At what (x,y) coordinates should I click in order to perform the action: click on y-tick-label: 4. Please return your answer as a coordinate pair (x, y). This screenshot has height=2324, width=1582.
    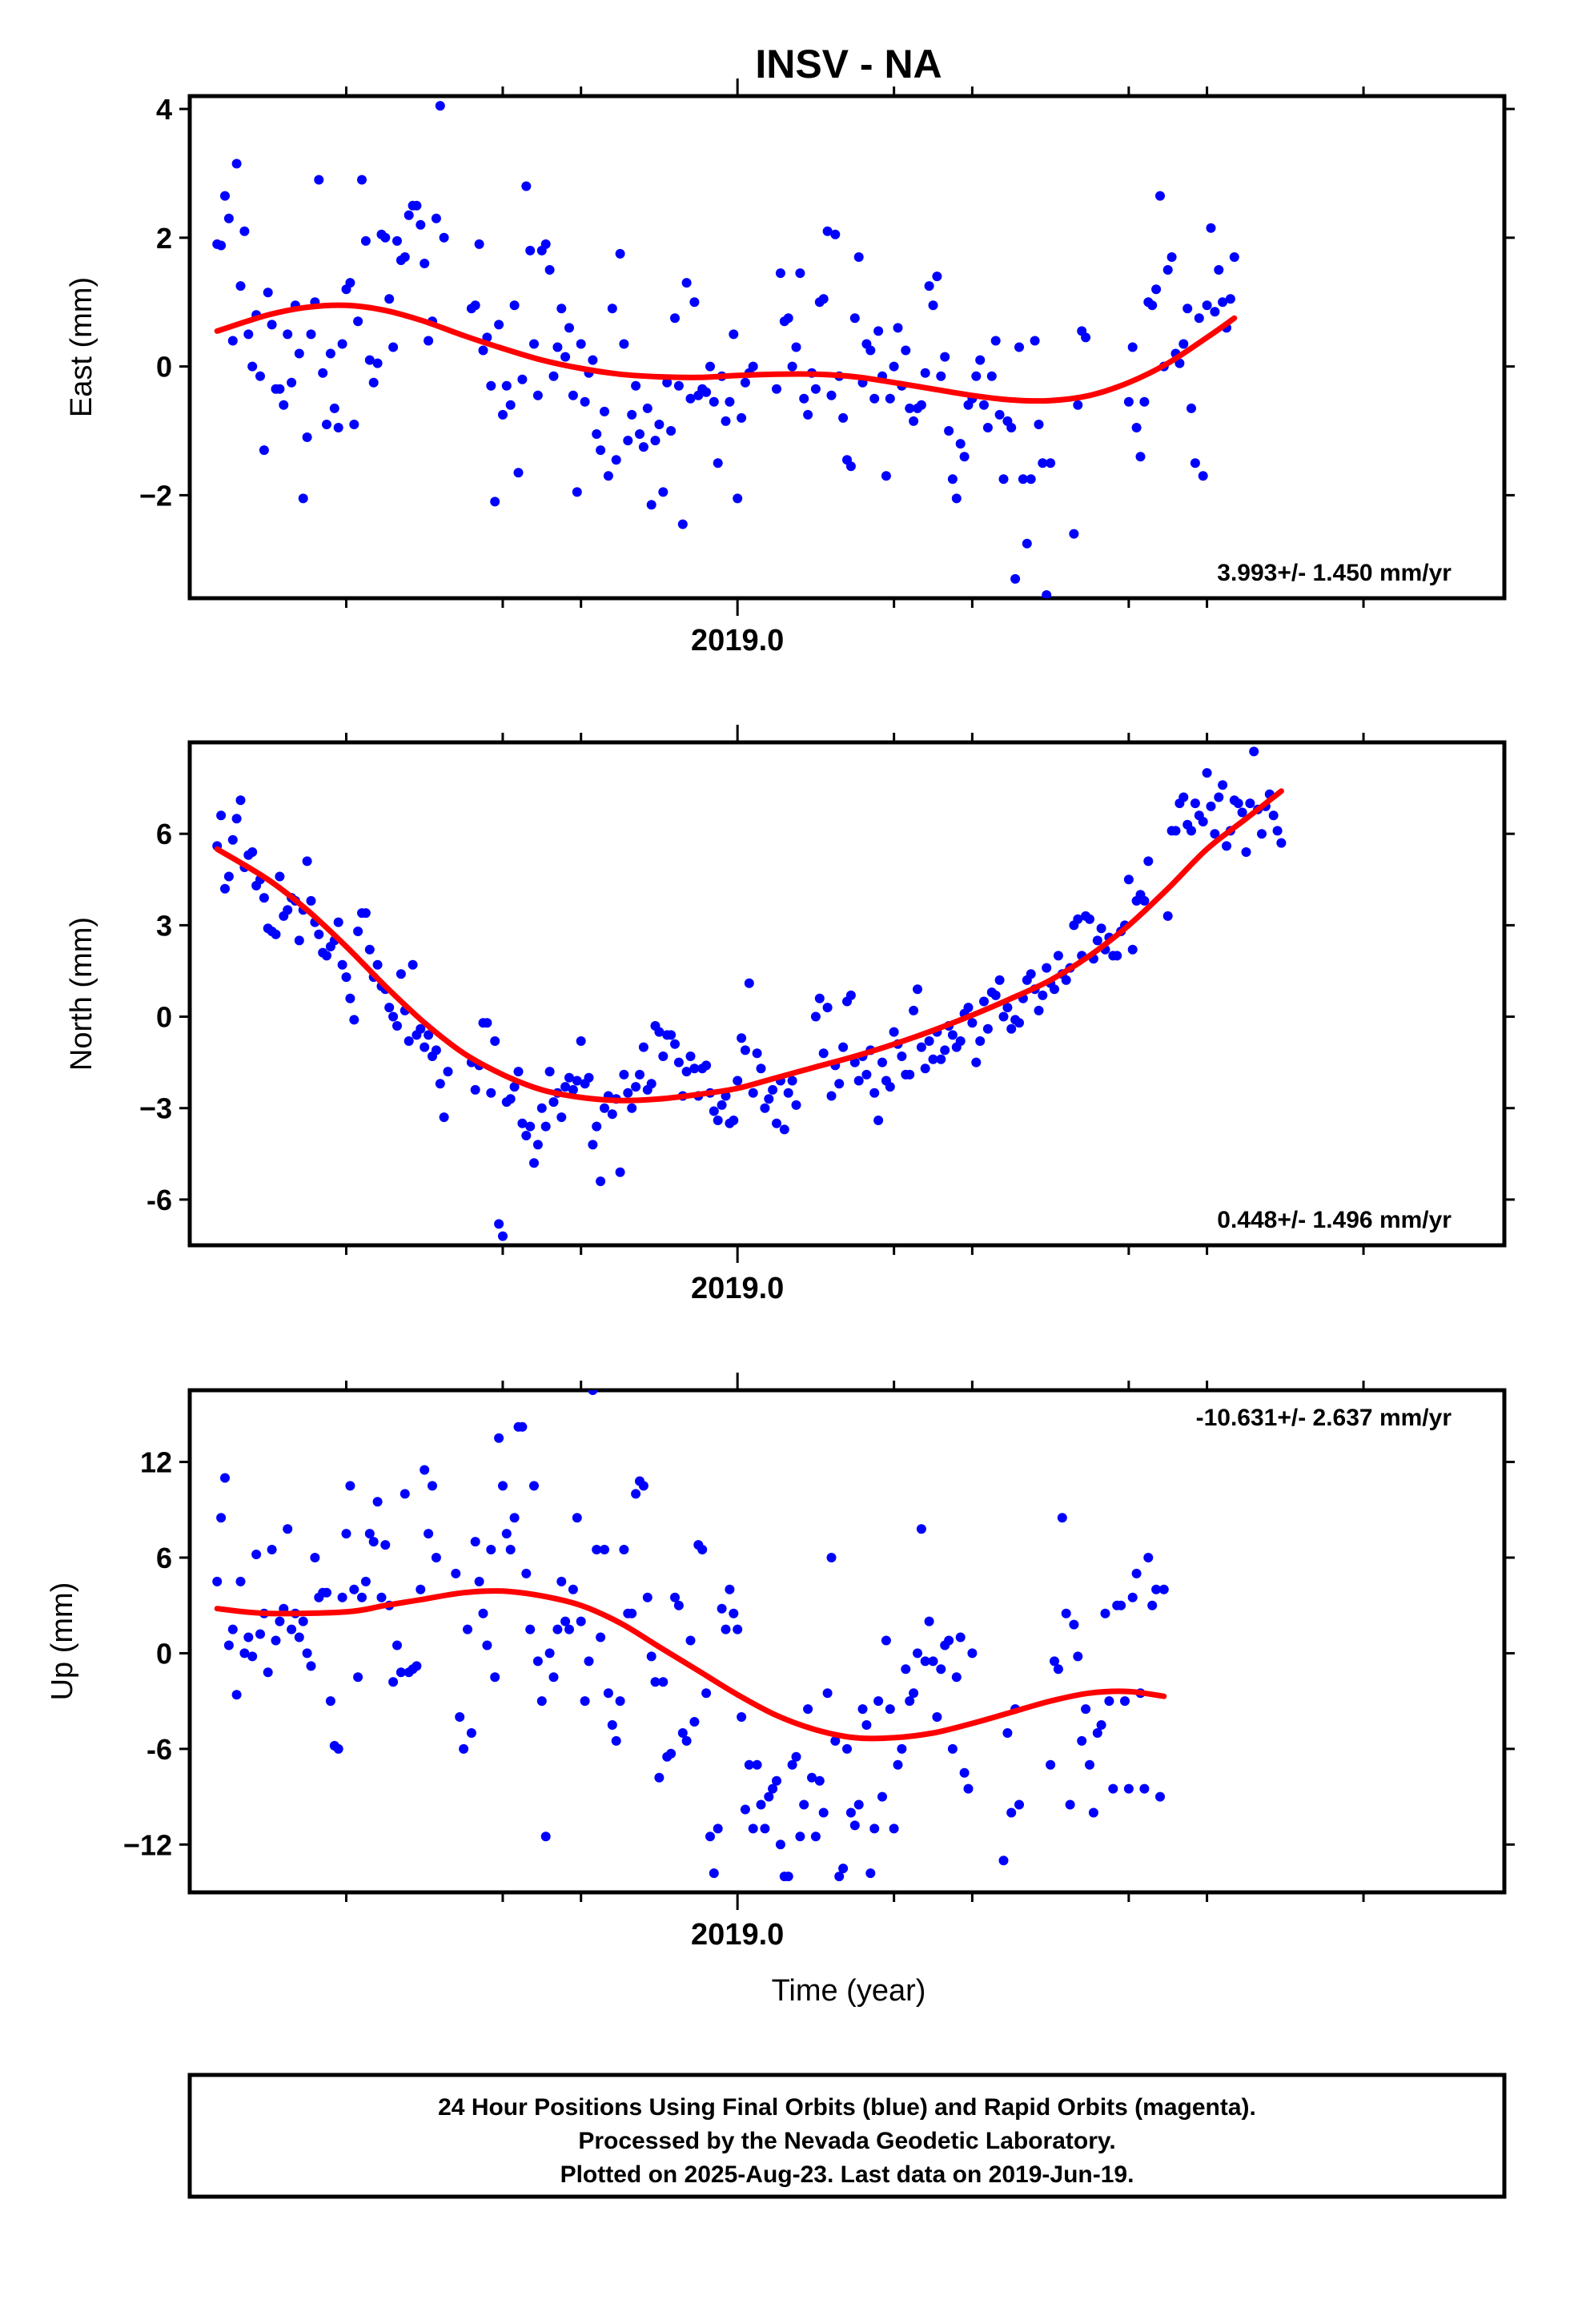
    Looking at the image, I should click on (164, 109).